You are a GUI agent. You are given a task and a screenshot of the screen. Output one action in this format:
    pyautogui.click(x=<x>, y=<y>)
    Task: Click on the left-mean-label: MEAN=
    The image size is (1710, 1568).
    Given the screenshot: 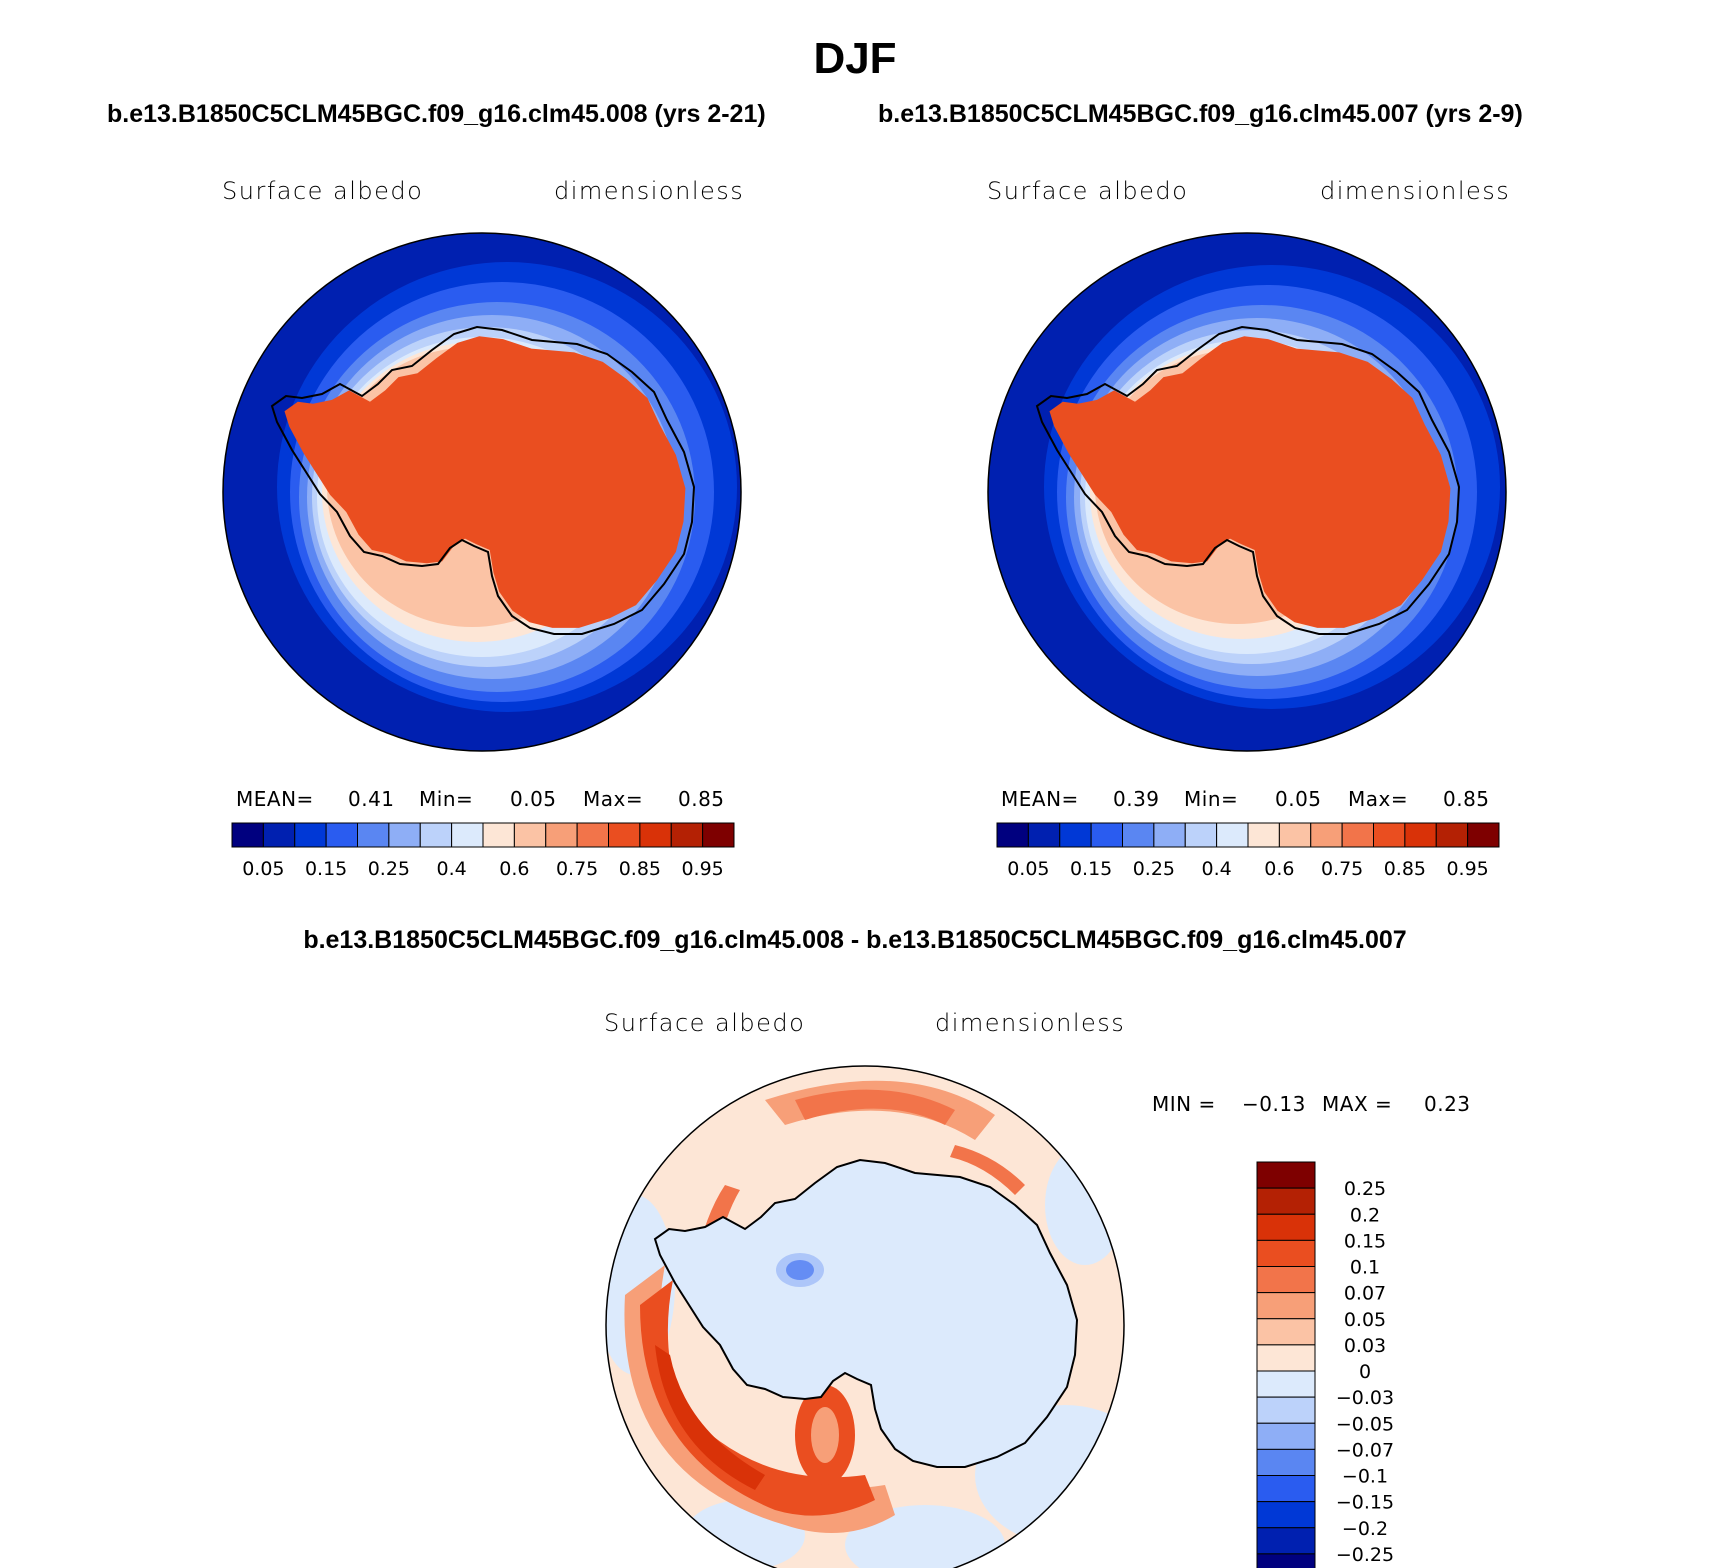 What is the action you would take?
    pyautogui.click(x=275, y=799)
    